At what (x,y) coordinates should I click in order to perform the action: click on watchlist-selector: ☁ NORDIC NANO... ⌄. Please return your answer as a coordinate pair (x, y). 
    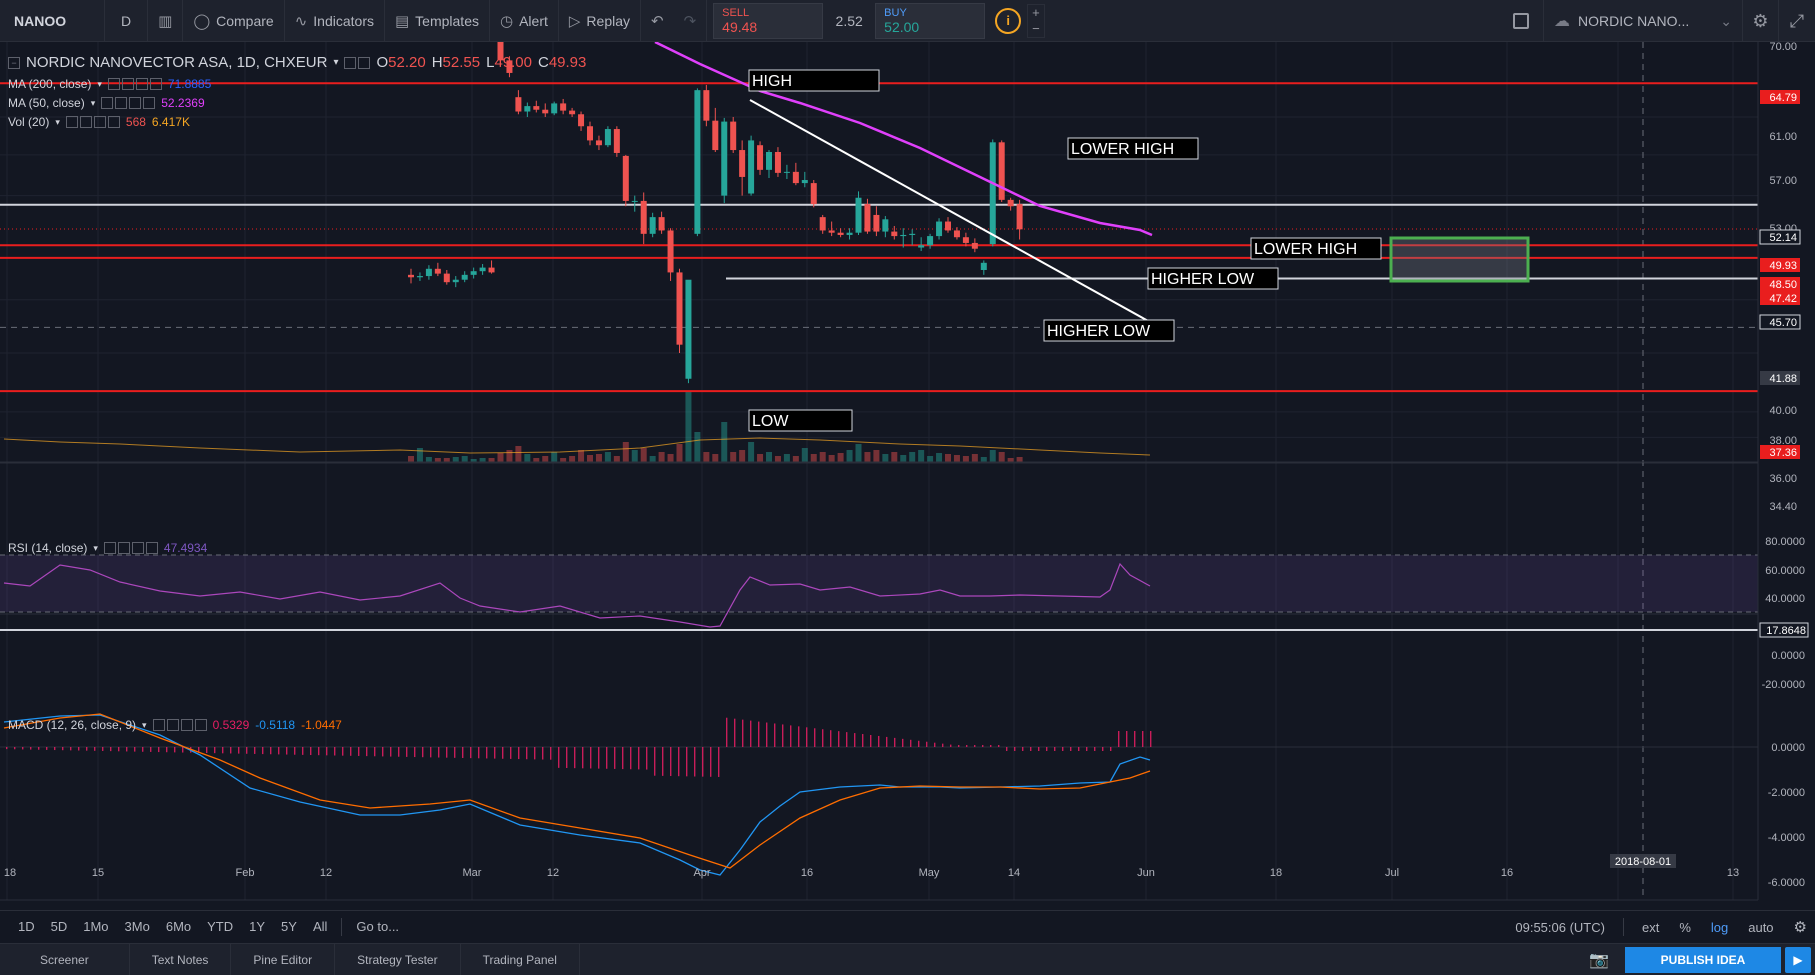
    Looking at the image, I should click on (1643, 21).